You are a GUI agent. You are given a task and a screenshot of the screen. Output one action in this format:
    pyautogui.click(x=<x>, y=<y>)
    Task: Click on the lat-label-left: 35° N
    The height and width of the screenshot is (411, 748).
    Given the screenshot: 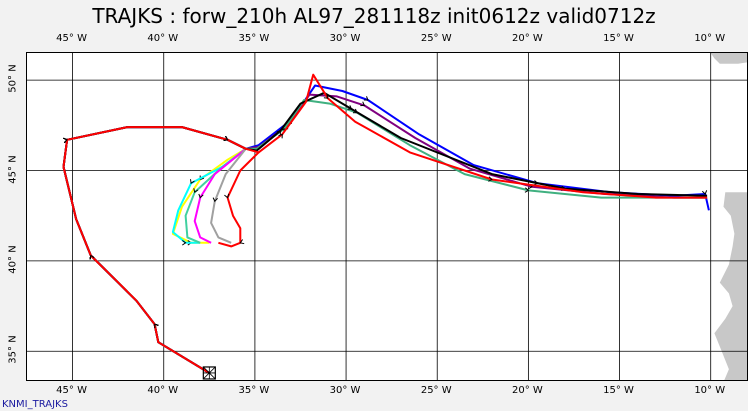 What is the action you would take?
    pyautogui.click(x=13, y=349)
    